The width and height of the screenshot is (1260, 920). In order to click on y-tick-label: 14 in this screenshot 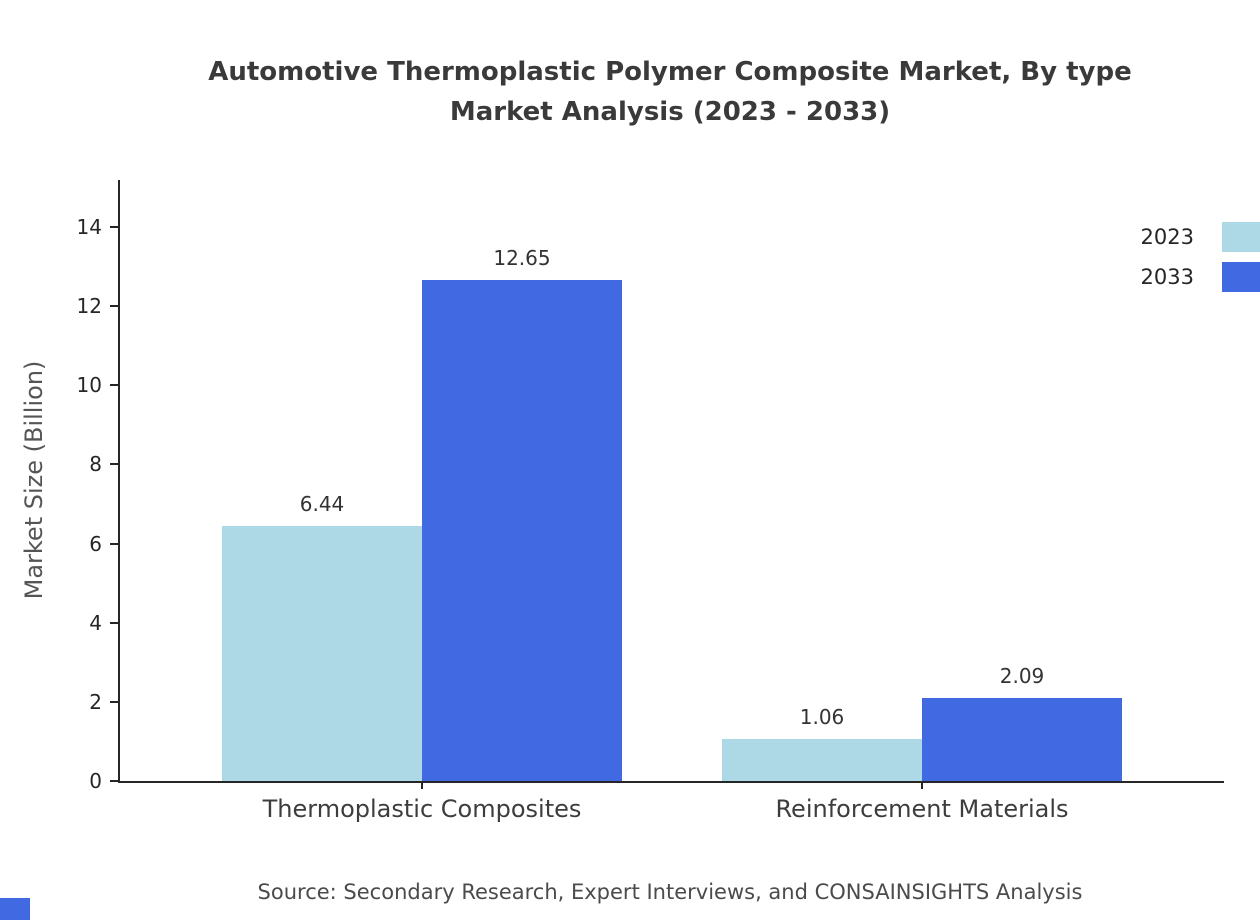, I will do `click(89, 227)`.